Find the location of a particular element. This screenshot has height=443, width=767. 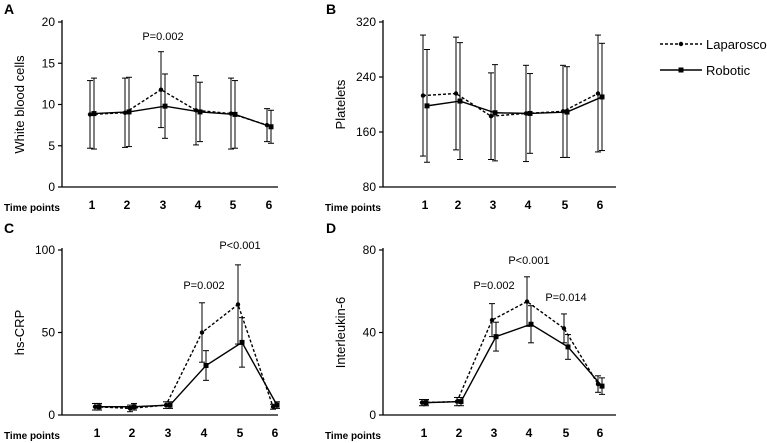

legend-laparoscopic-label: Laparoscopic is located at coordinates (736, 44).